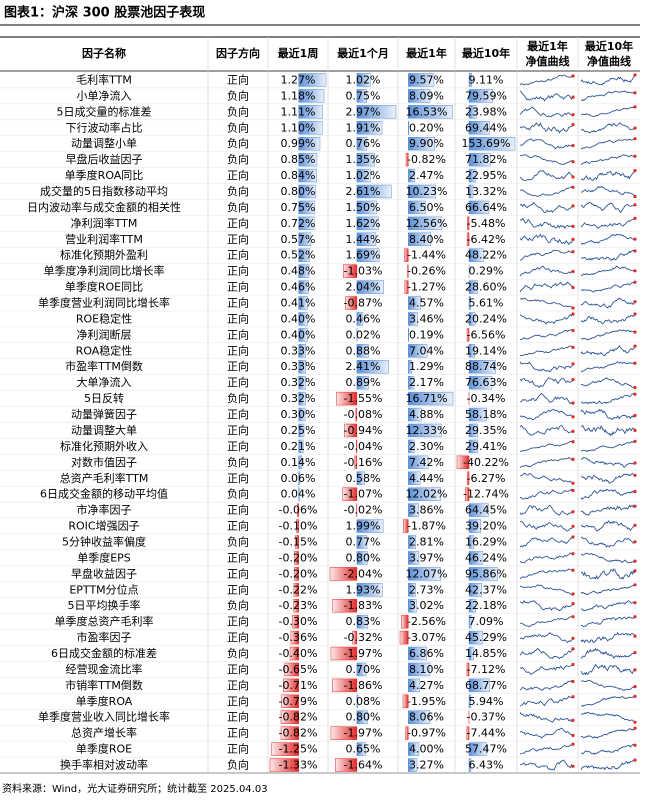 The width and height of the screenshot is (665, 804). Describe the element at coordinates (104, 53) in the screenshot. I see `column-header: 因子名称` at that location.